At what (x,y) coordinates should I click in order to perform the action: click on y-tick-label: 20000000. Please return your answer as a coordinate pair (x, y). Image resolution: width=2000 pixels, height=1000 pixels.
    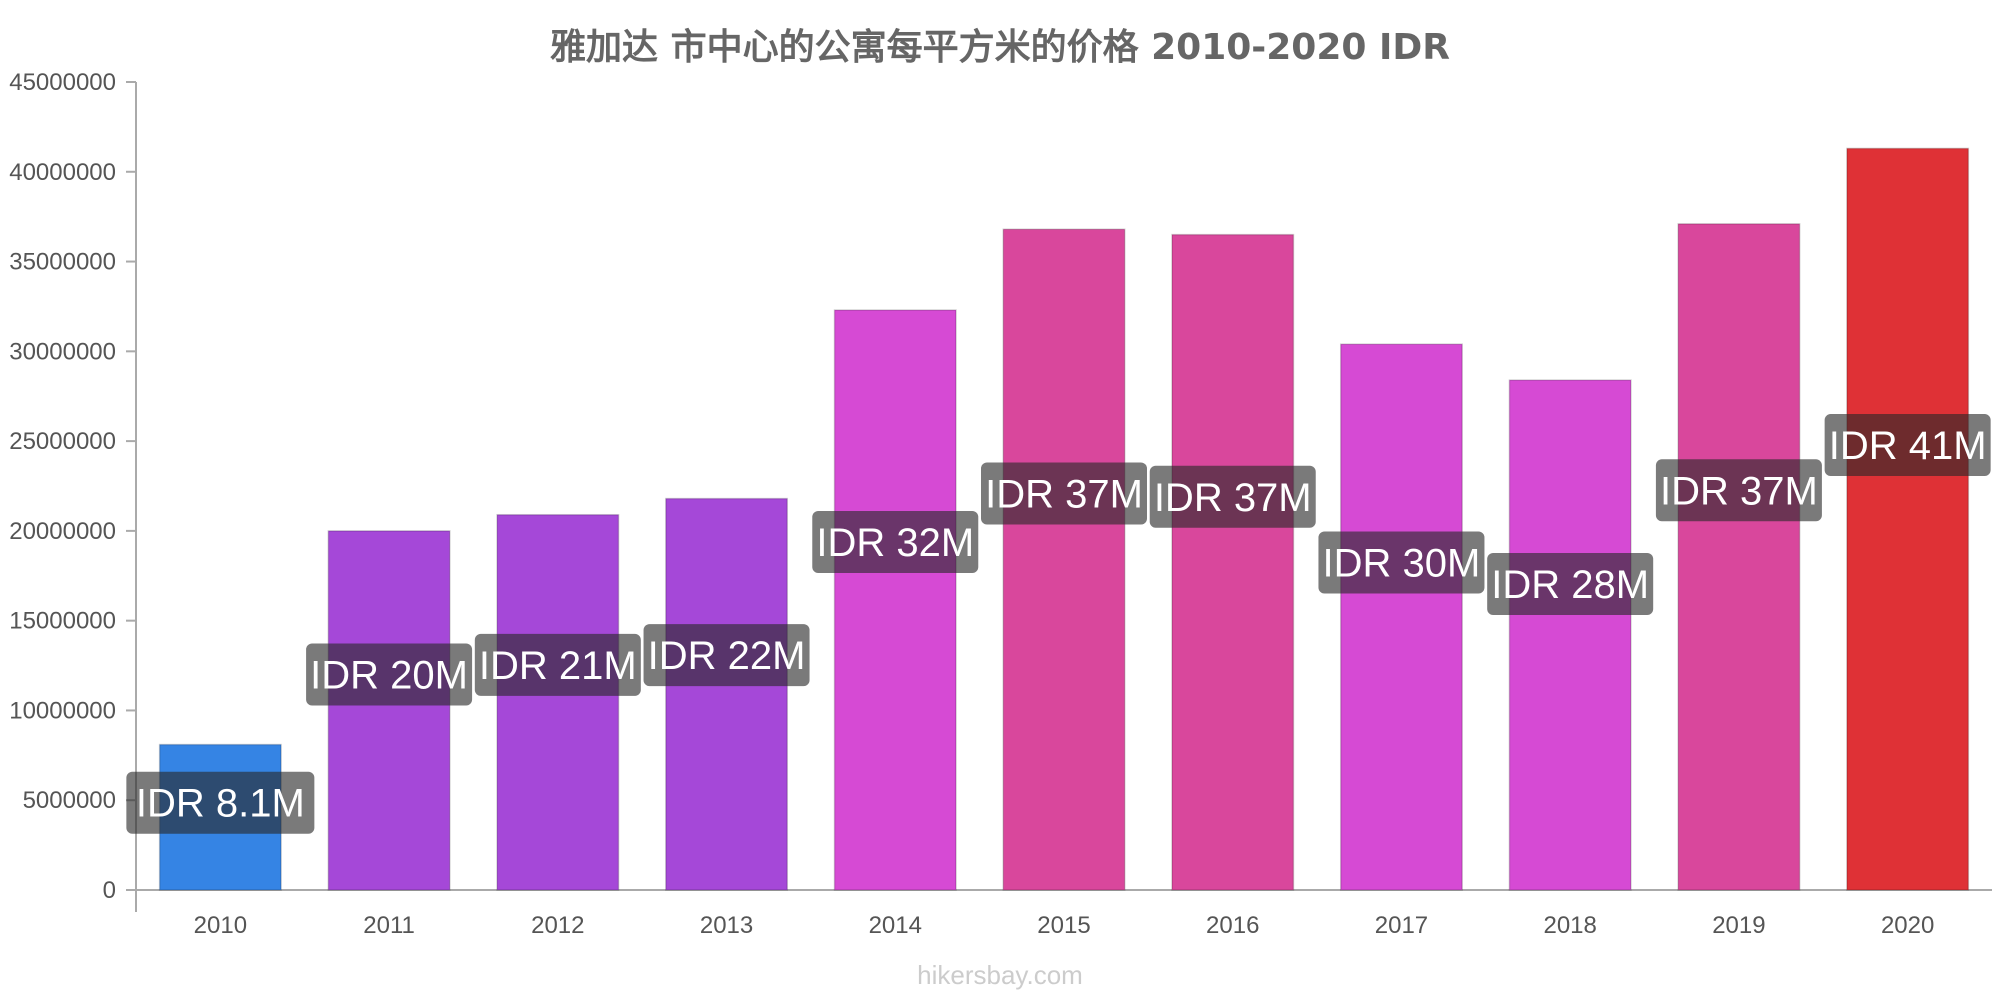
    Looking at the image, I should click on (62, 531).